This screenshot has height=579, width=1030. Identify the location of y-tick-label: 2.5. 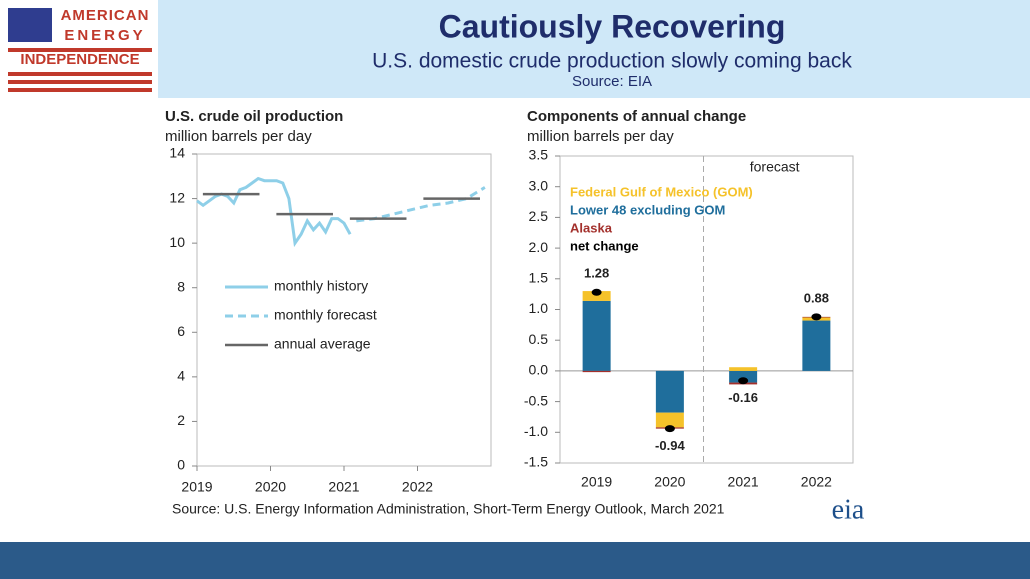
(539, 216).